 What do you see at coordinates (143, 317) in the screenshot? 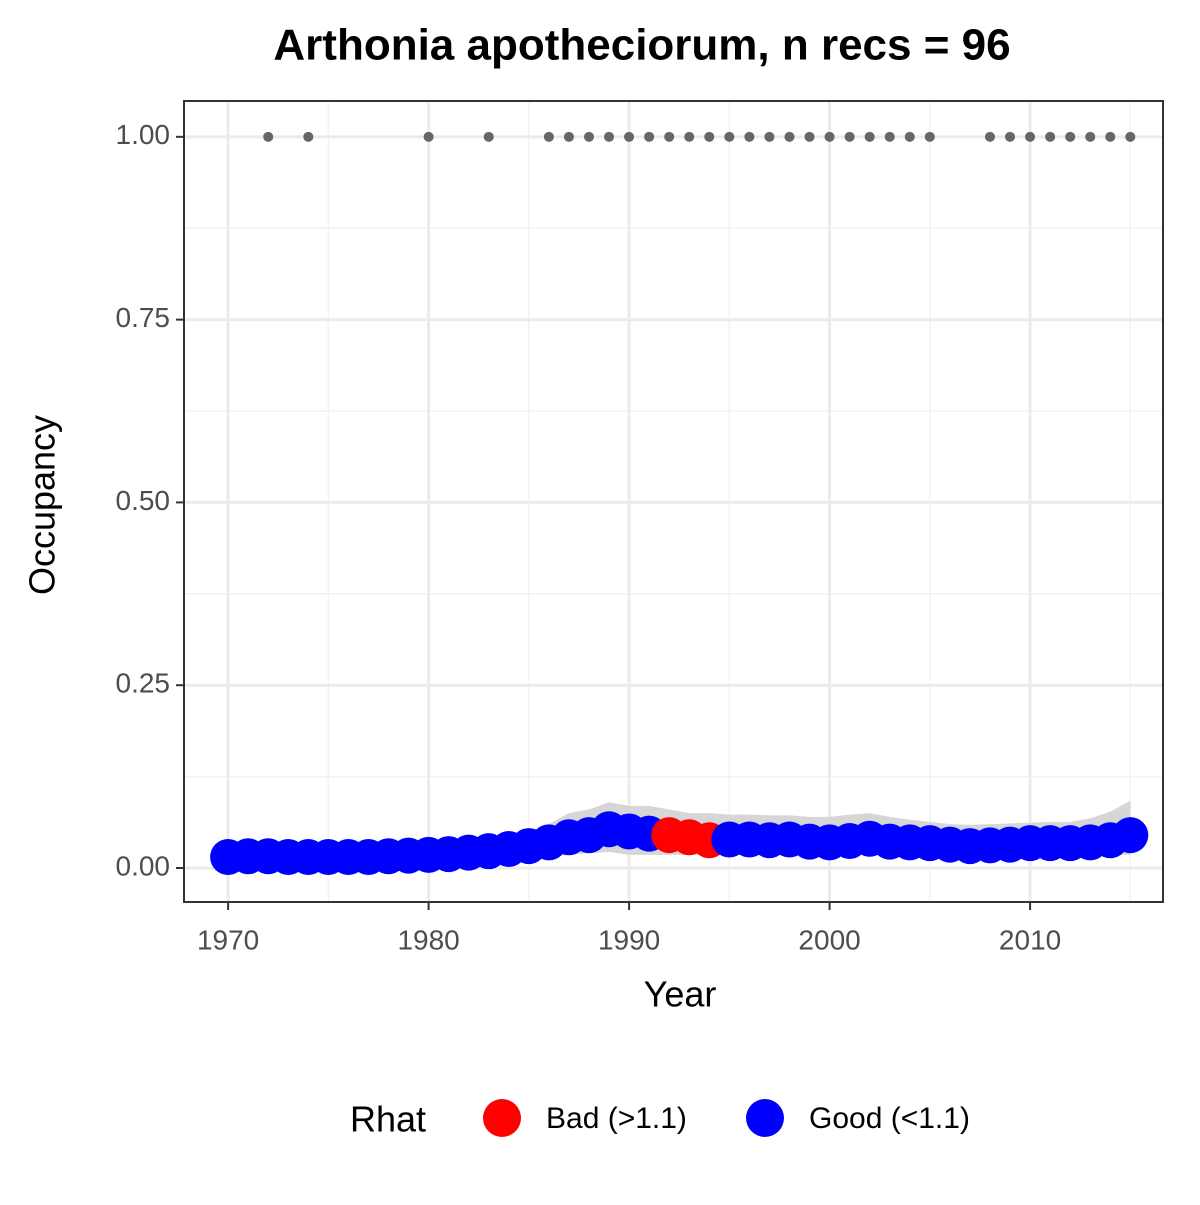
I see `y-tick-label: 0.75` at bounding box center [143, 317].